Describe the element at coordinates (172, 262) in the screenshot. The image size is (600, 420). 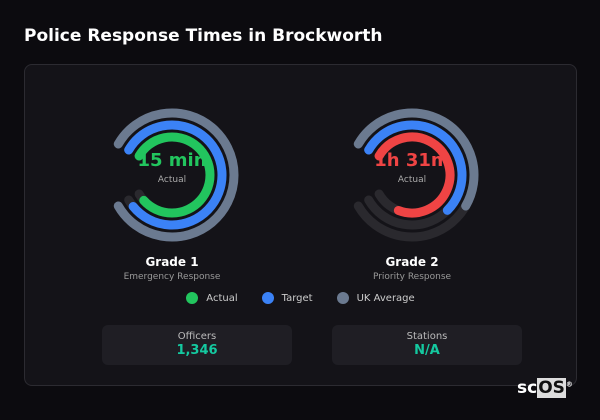
I see `gauge-name: Grade 1` at that location.